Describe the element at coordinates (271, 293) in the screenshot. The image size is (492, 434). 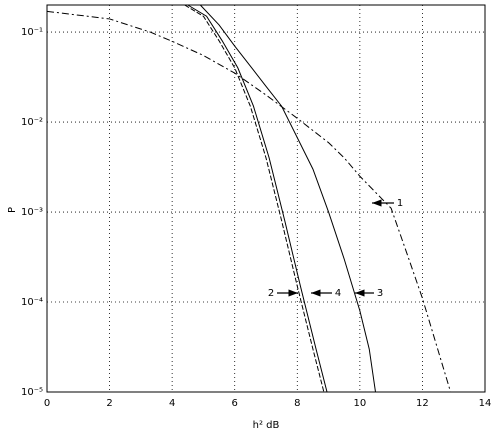
I see `annotation-label: 2` at that location.